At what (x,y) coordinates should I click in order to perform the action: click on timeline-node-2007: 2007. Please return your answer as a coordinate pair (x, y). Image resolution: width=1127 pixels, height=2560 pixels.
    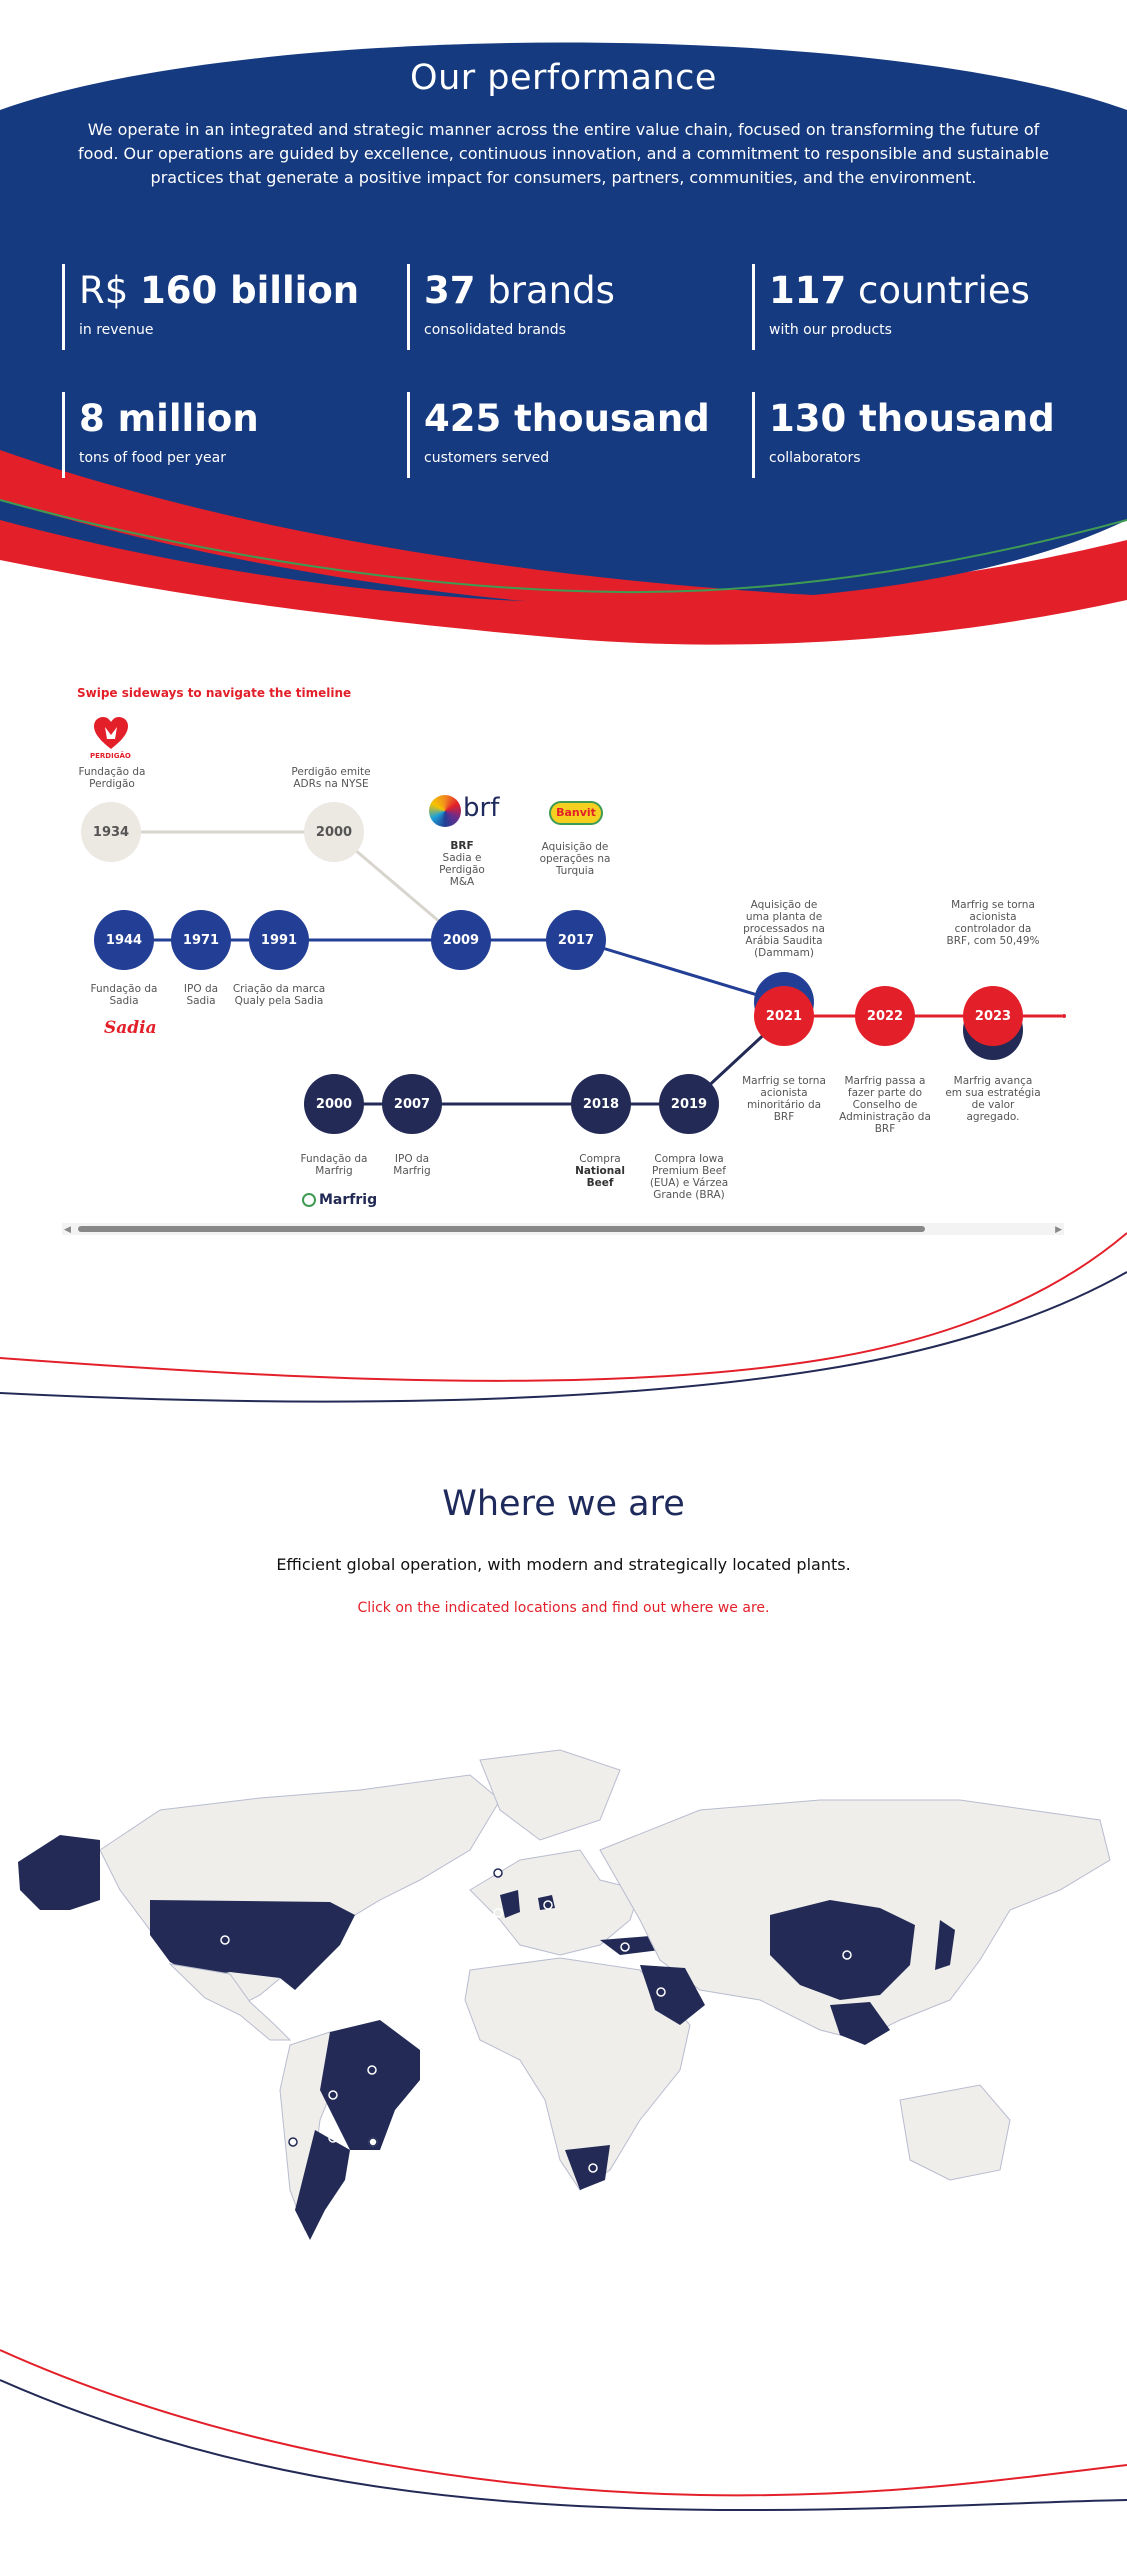
    Looking at the image, I should click on (412, 1104).